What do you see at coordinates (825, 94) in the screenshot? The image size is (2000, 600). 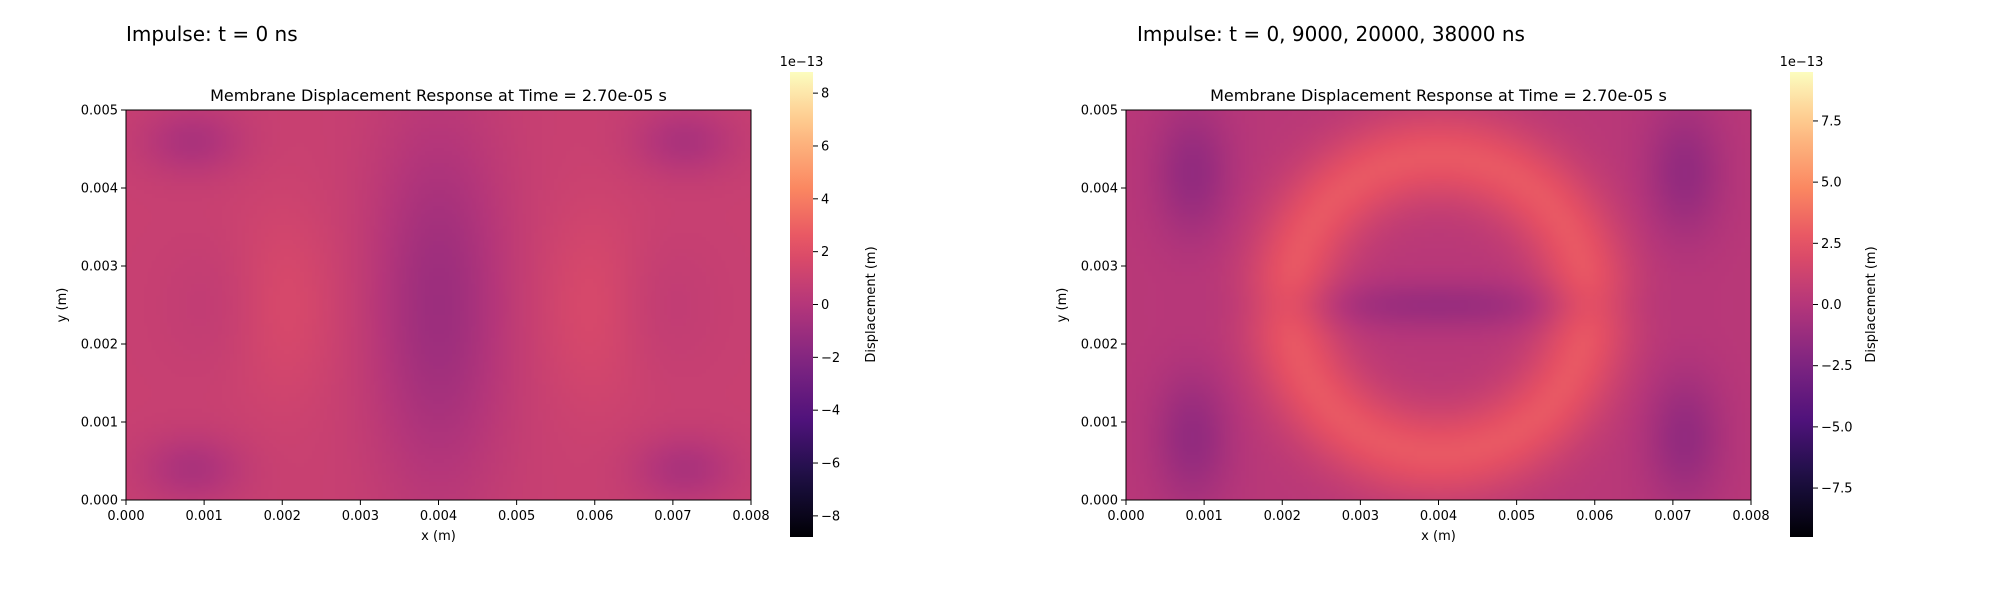 I see `colorbar-tick-label: 8` at bounding box center [825, 94].